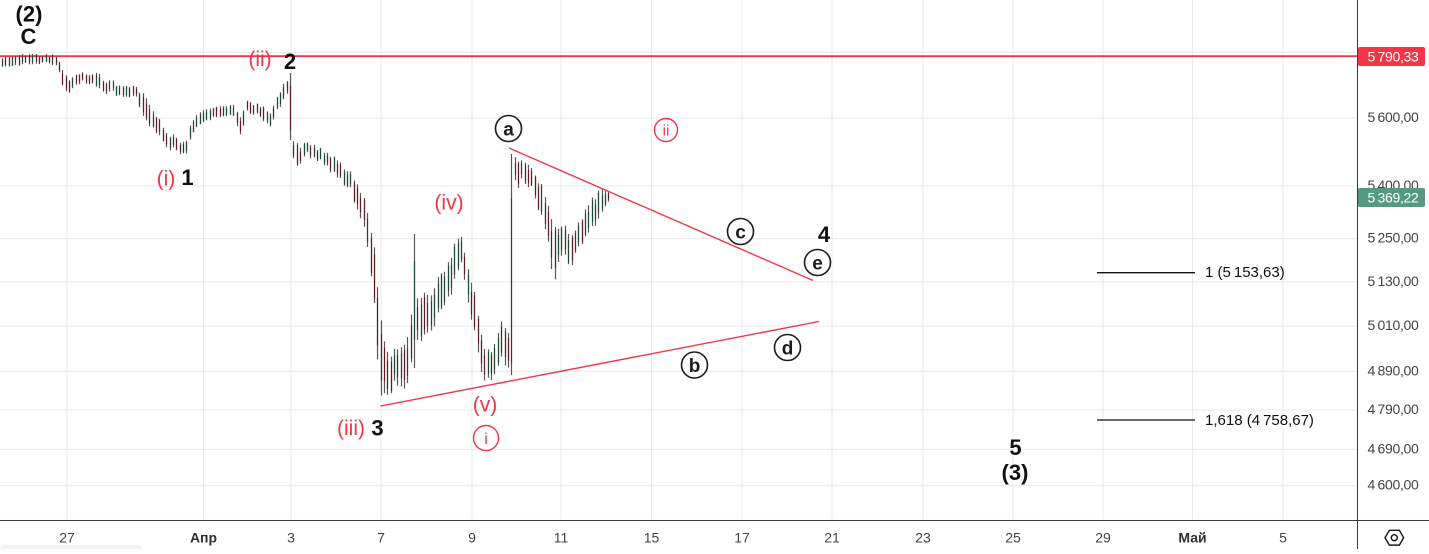  Describe the element at coordinates (923, 538) in the screenshot. I see `svg-text: 23` at that location.